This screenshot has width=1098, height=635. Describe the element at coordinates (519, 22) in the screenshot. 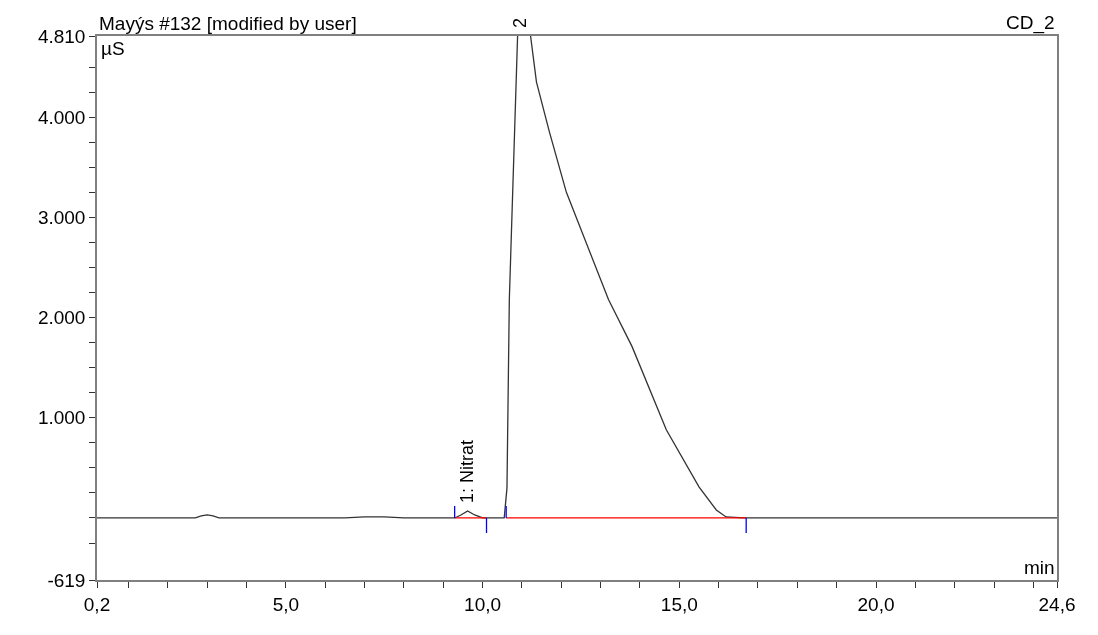

I see `annotation: 2` at that location.